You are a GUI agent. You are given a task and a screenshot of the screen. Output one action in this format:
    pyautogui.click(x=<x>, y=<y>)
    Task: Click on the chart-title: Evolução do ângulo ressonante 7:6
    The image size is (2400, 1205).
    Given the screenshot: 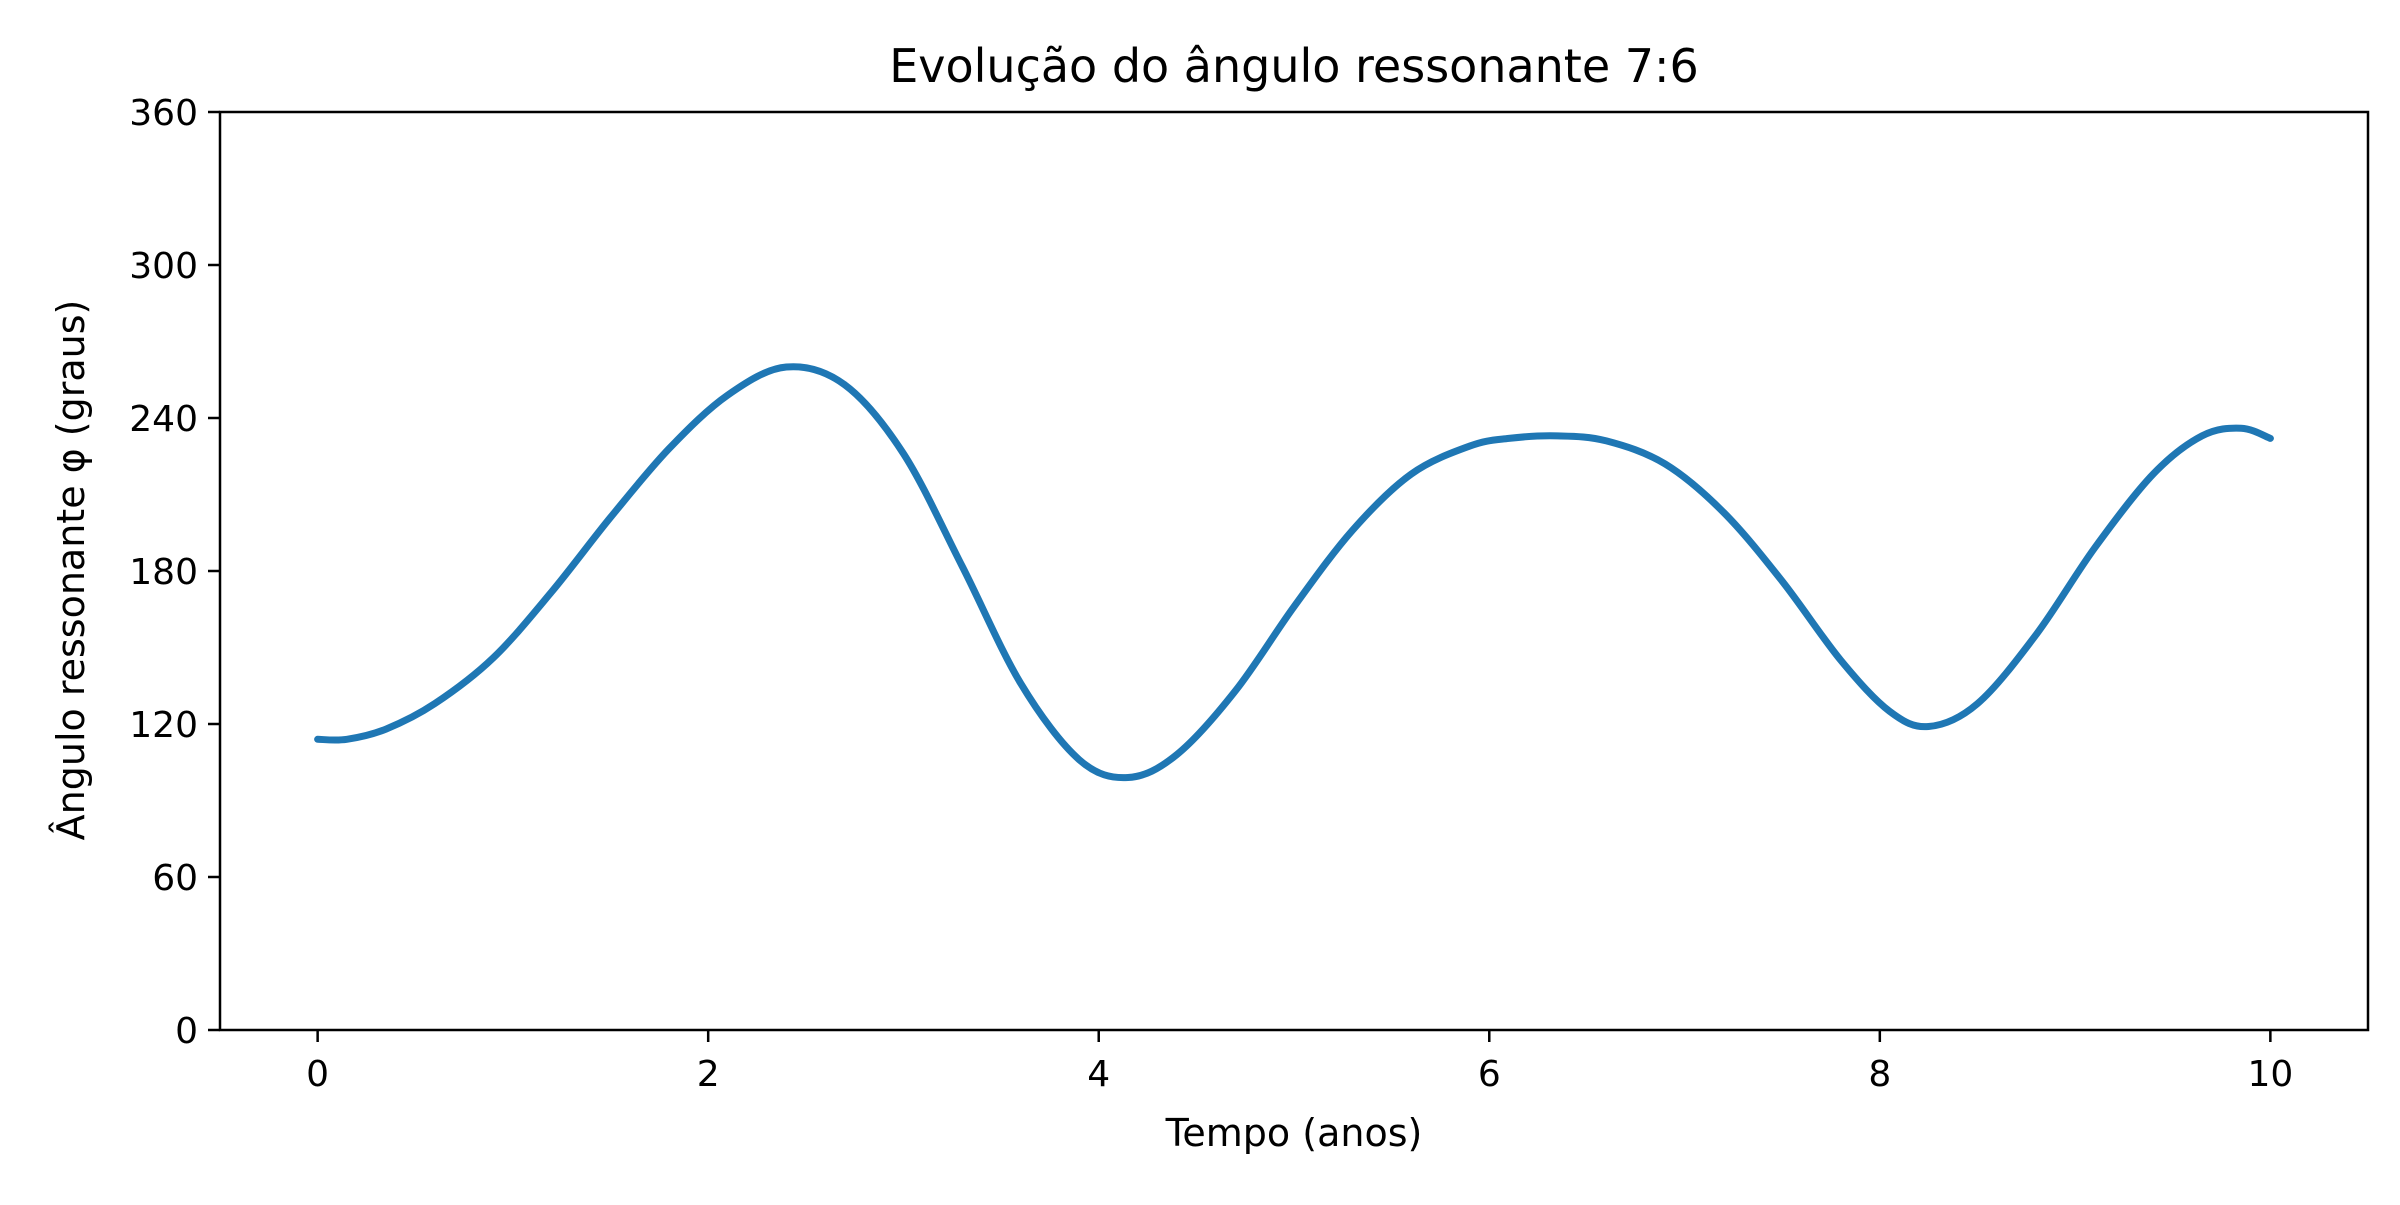 What is the action you would take?
    pyautogui.click(x=1294, y=66)
    